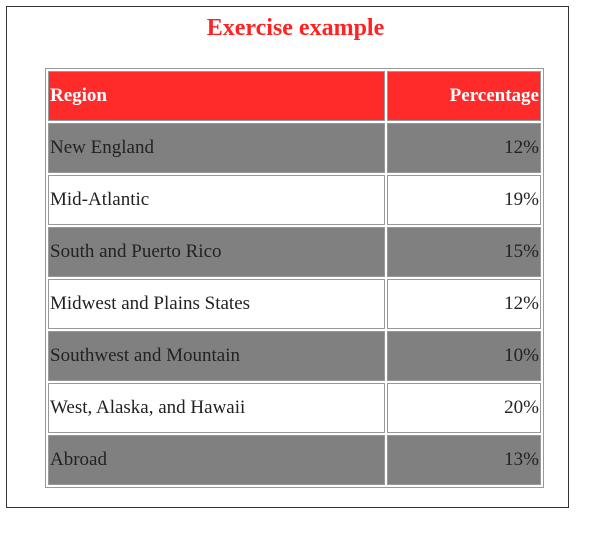 This screenshot has width=603, height=534. I want to click on table-row: Midwest and Plains States 12%, so click(294, 304).